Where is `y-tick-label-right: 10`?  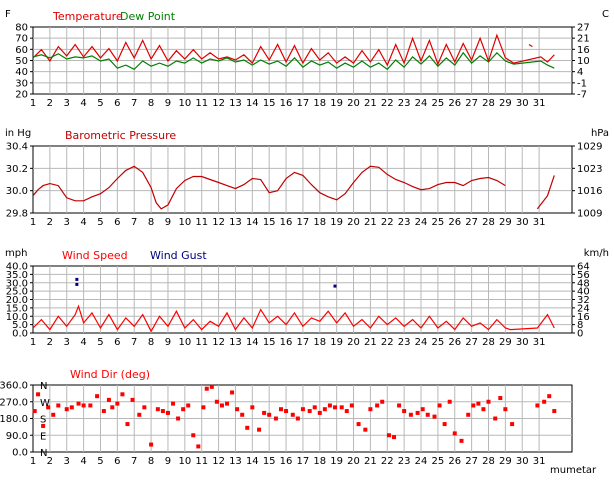 y-tick-label-right: 10 is located at coordinates (583, 61).